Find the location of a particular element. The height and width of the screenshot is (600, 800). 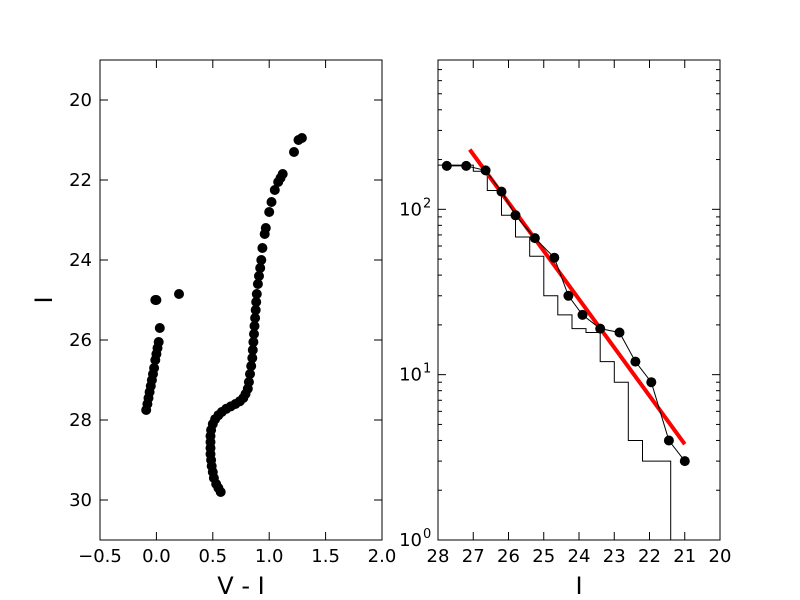

lf-x-tick-label: 27 is located at coordinates (473, 556).